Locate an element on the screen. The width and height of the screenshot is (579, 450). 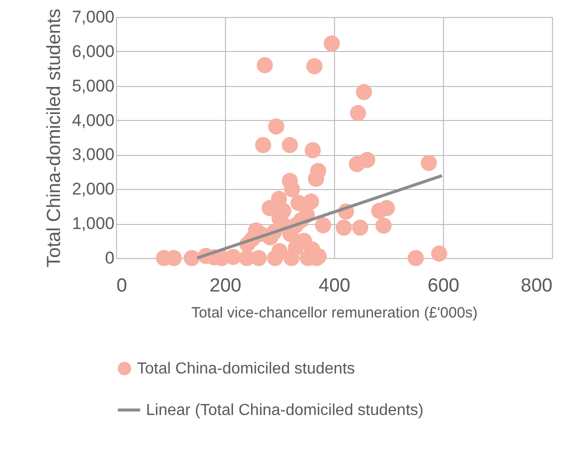
y-tick-label: 1,000 is located at coordinates (93, 224).